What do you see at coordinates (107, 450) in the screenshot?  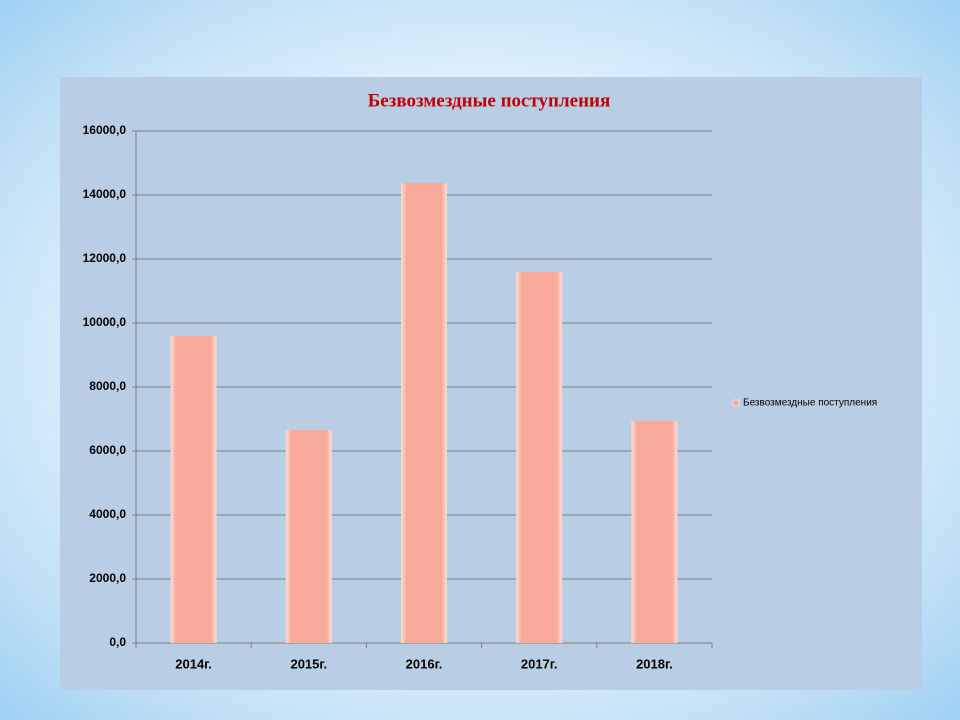 I see `y-tick-label: 6000,0` at bounding box center [107, 450].